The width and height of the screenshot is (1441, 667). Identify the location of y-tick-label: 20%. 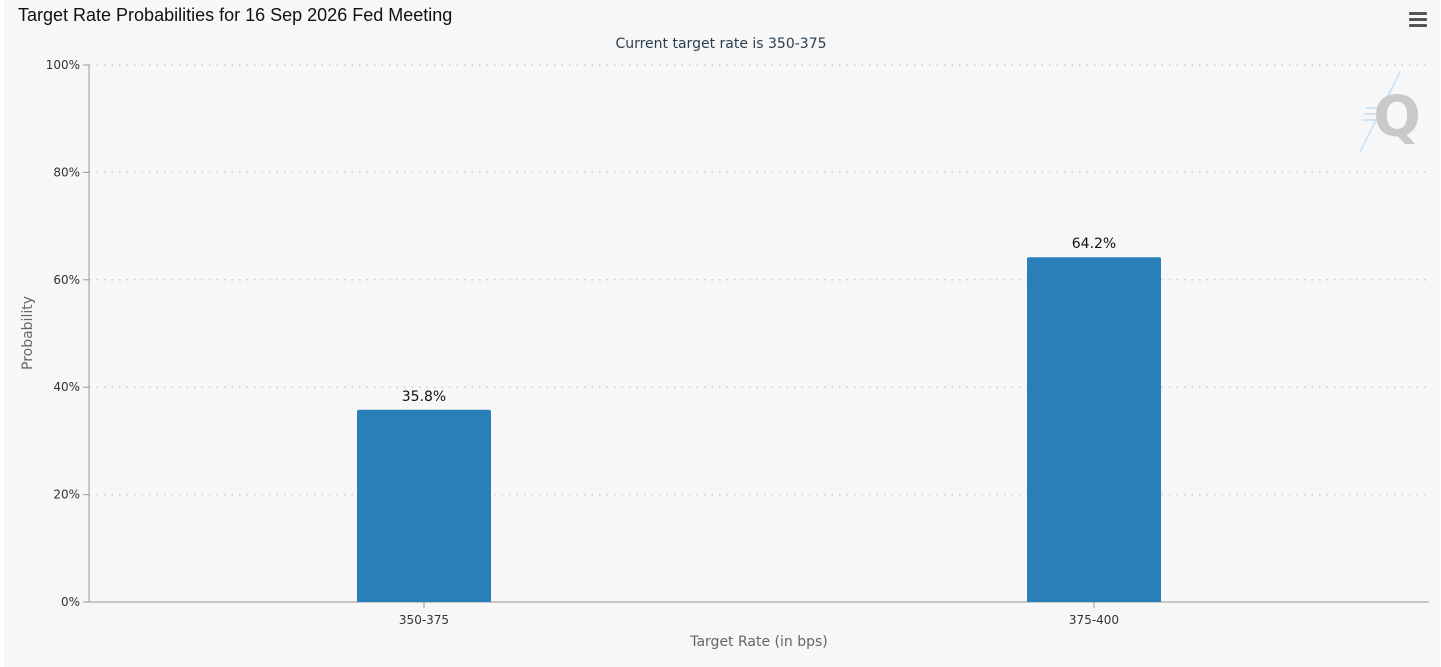
(66, 495).